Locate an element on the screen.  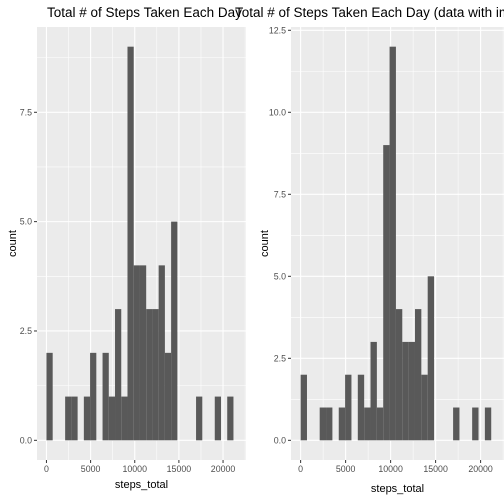
y-tick-label: 12.5 is located at coordinates (277, 30).